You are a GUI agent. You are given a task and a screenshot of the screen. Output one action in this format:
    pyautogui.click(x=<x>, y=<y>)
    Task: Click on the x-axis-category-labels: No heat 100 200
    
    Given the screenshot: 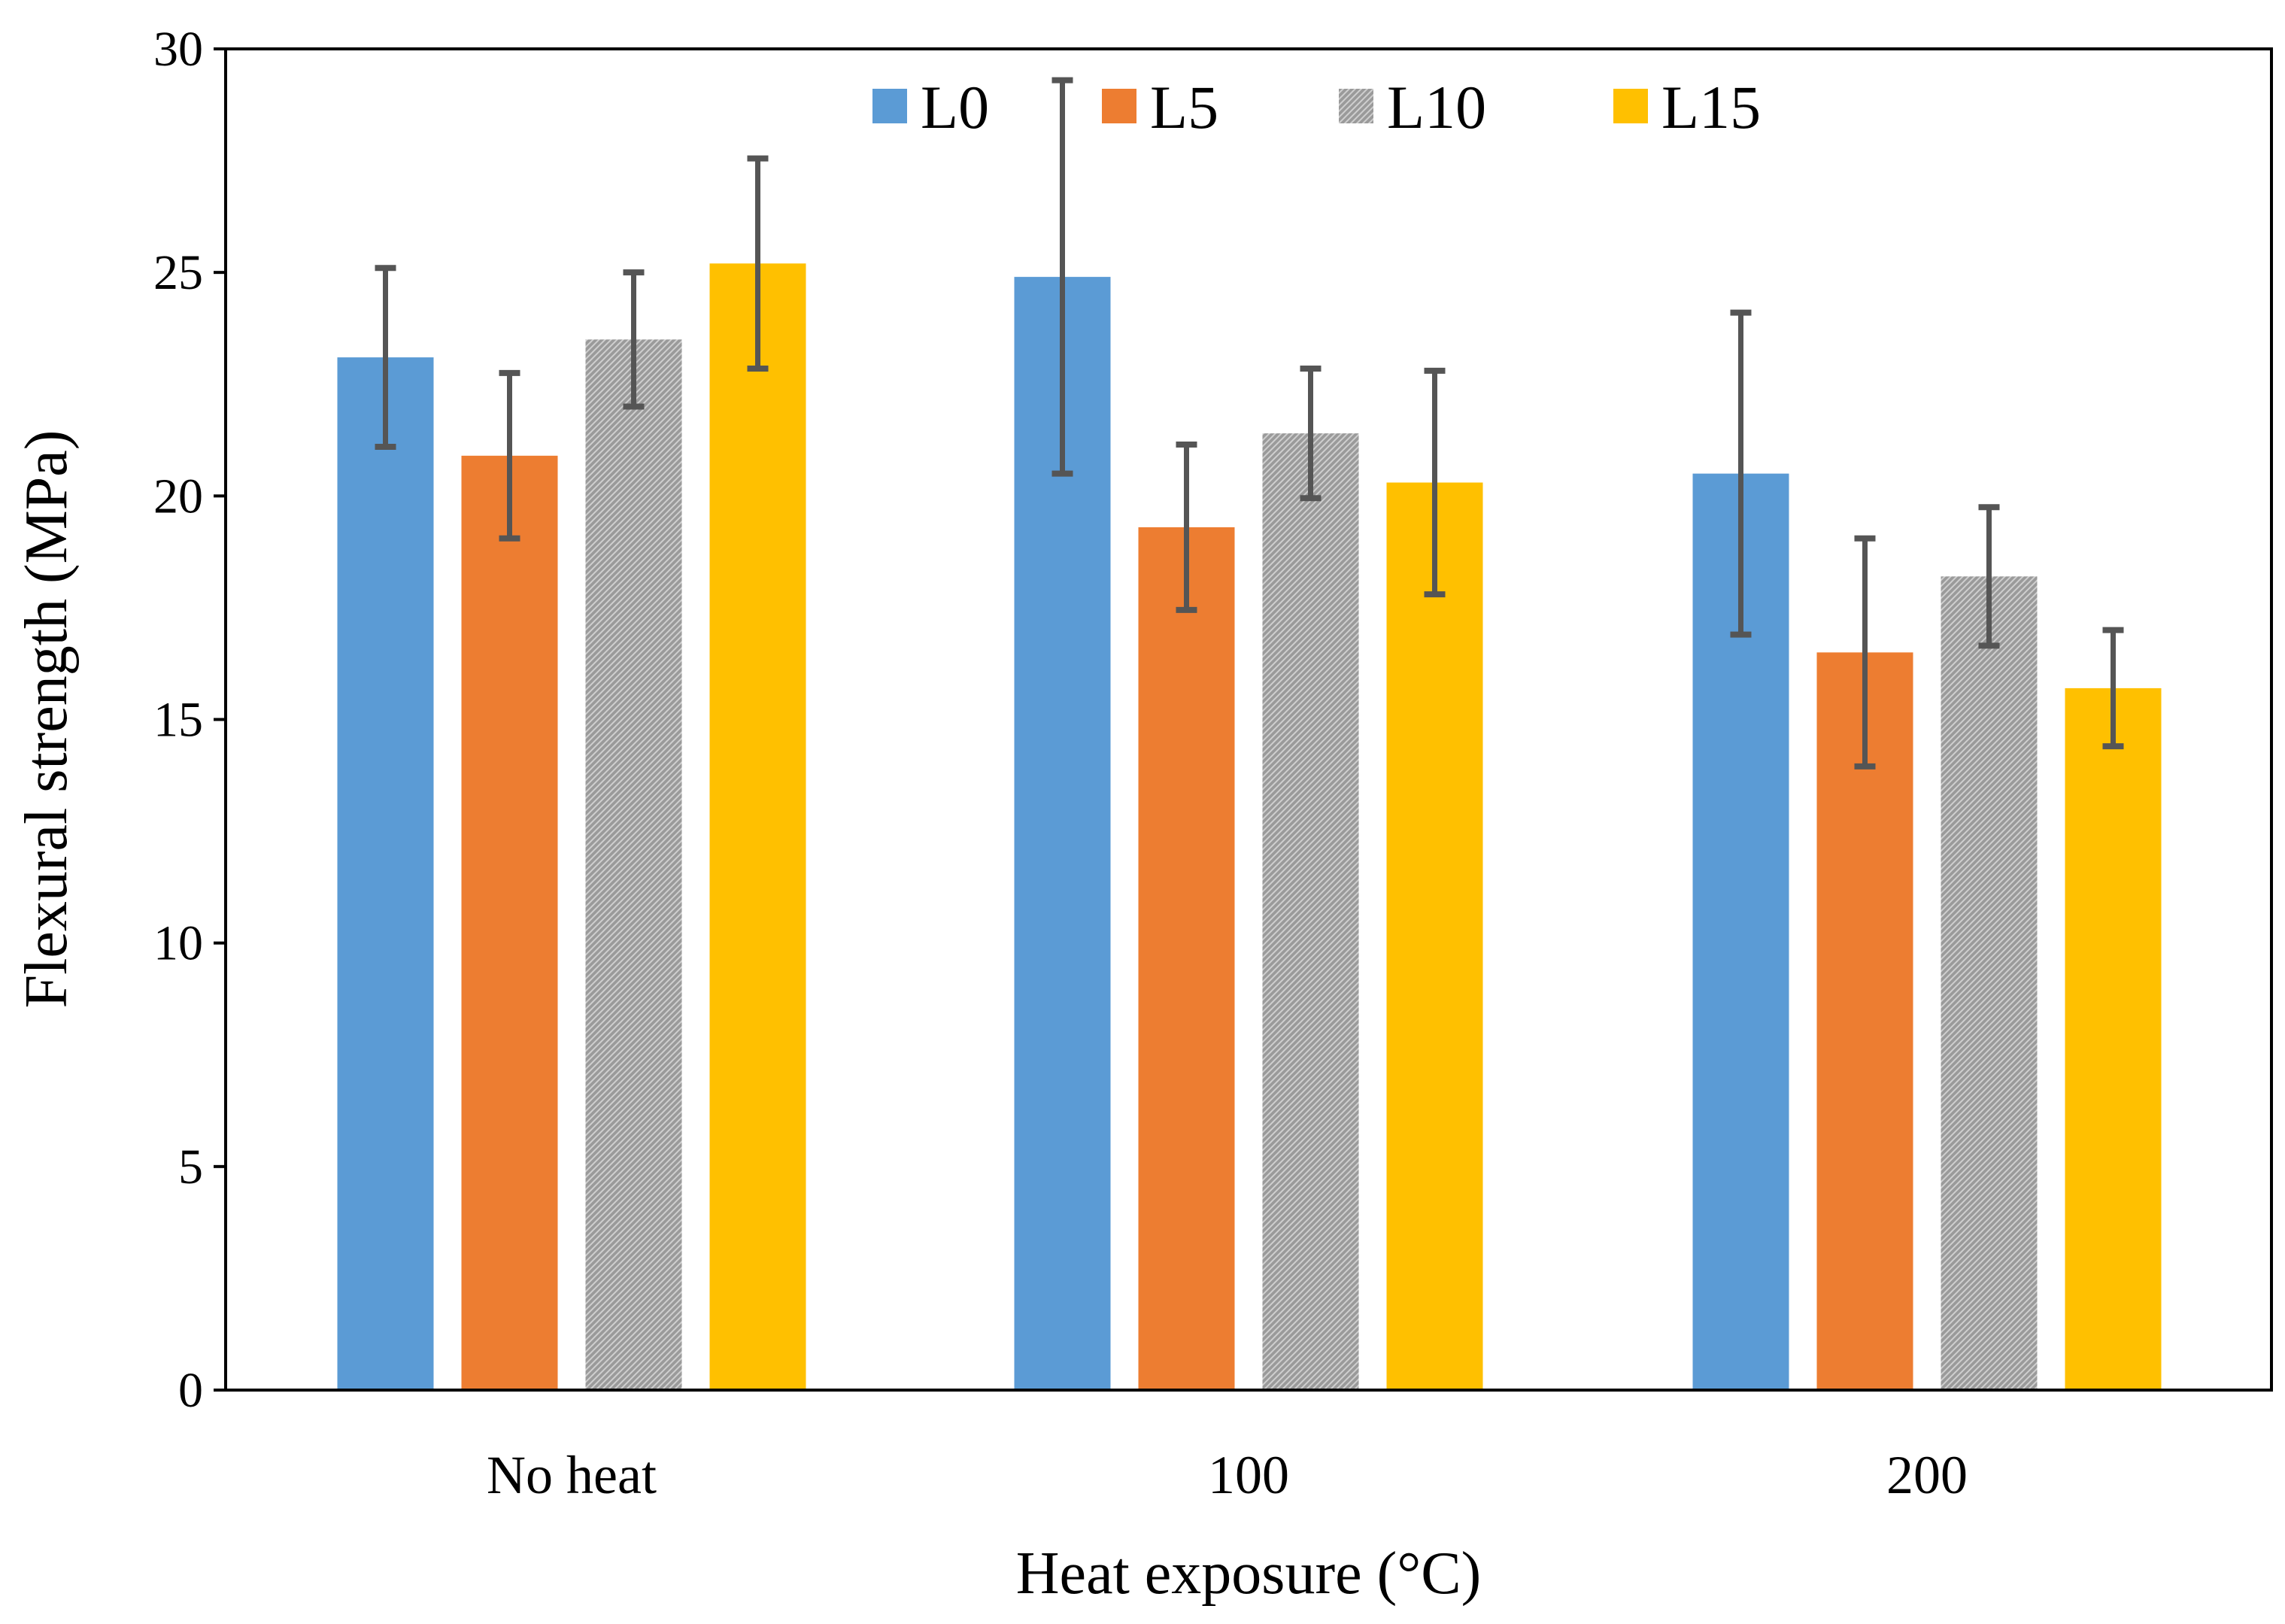 What is the action you would take?
    pyautogui.click(x=1227, y=1475)
    